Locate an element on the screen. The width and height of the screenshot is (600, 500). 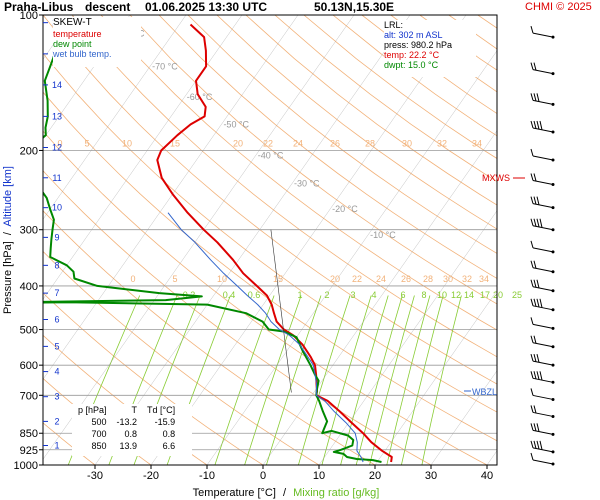
mixing-ratio-label: 14 is located at coordinates (469, 295).